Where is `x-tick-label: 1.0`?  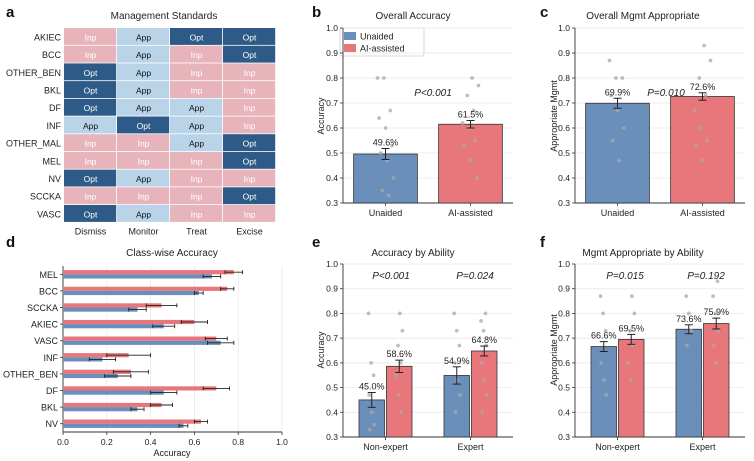
x-tick-label: 1.0 is located at coordinates (282, 442).